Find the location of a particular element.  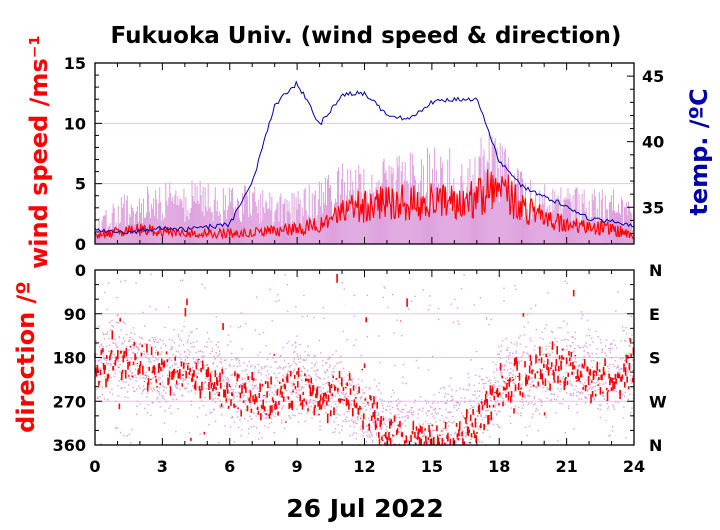

temperature-tick-label: 40 is located at coordinates (653, 142).